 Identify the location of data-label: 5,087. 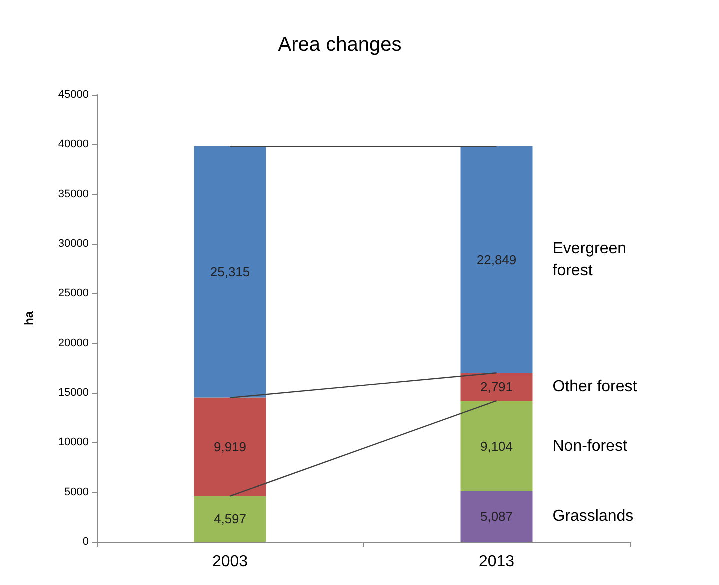
(497, 516).